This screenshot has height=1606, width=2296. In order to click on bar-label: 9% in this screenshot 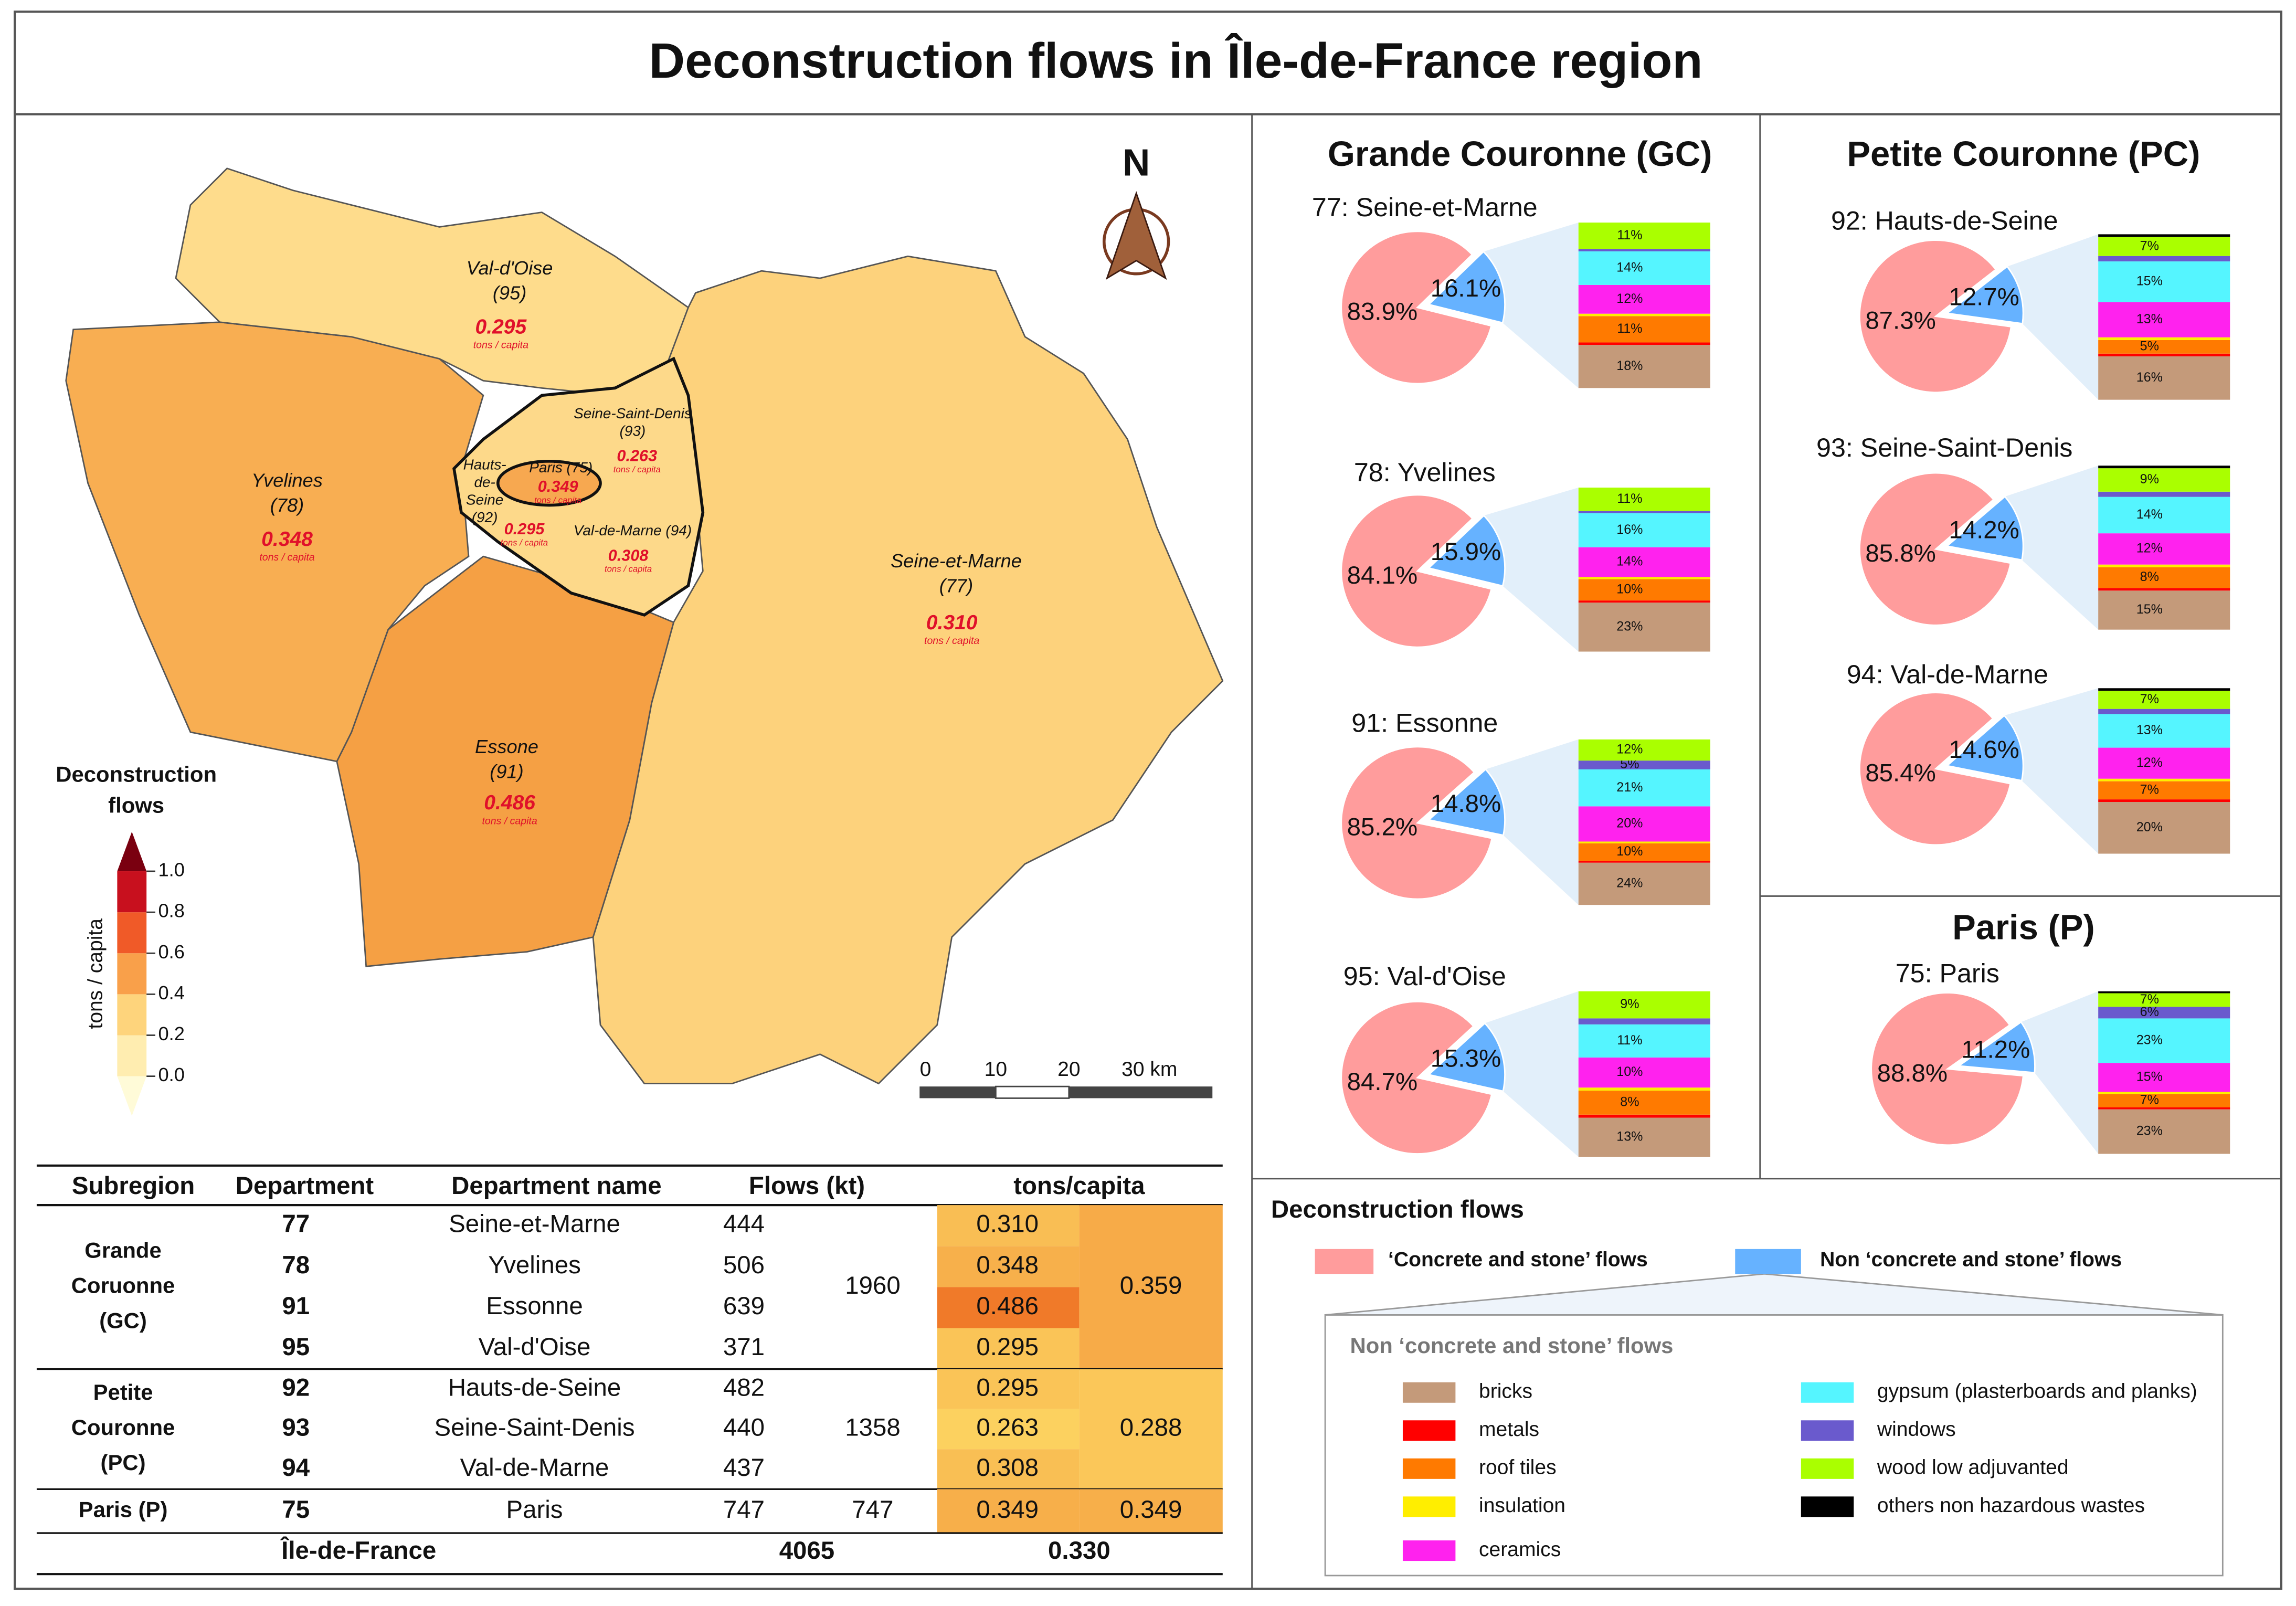, I will do `click(1630, 1004)`.